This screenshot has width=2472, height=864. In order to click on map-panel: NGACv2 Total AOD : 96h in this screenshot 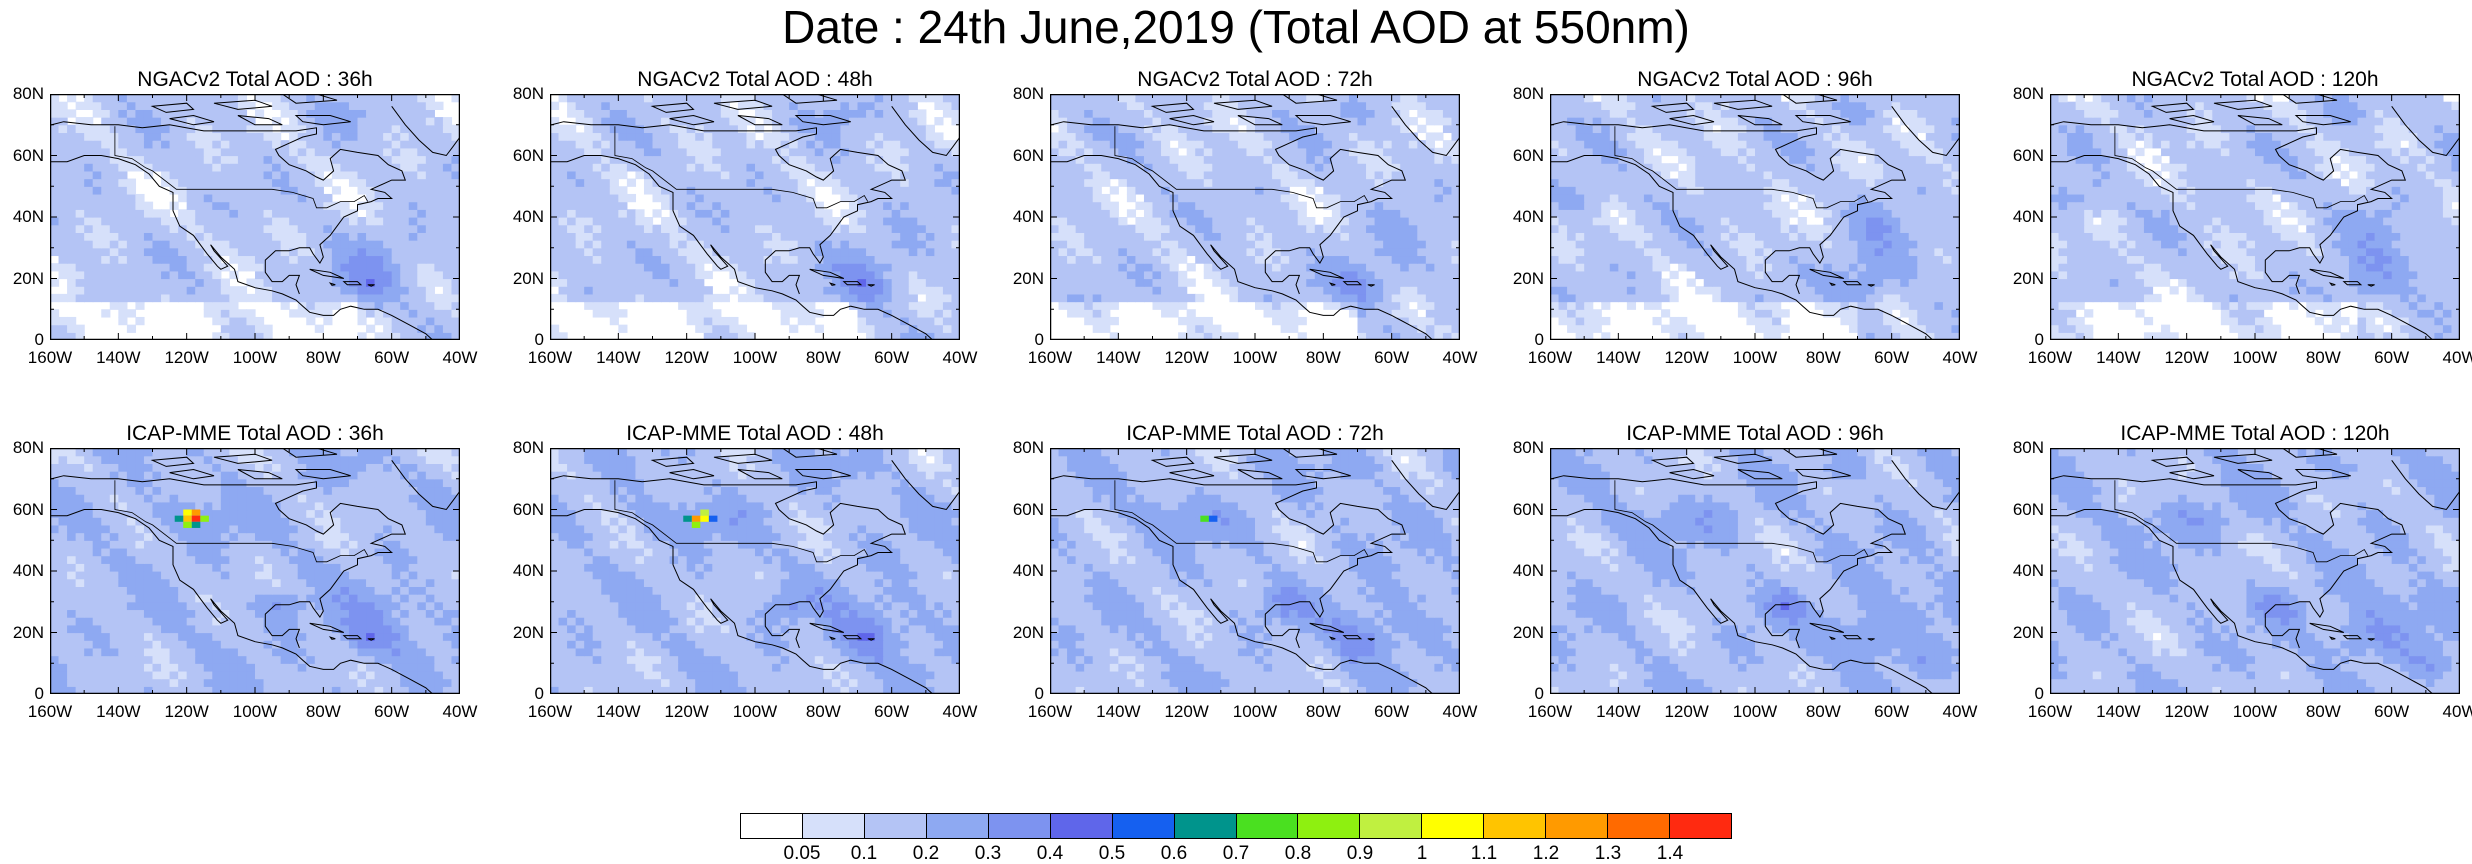, I will do `click(1755, 204)`.